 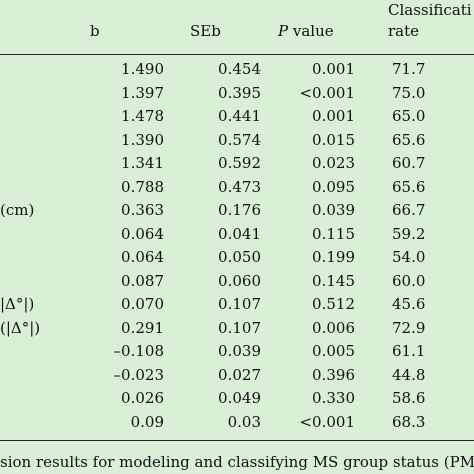 What do you see at coordinates (409, 116) in the screenshot?
I see `cell-classification-rate: 65.0` at bounding box center [409, 116].